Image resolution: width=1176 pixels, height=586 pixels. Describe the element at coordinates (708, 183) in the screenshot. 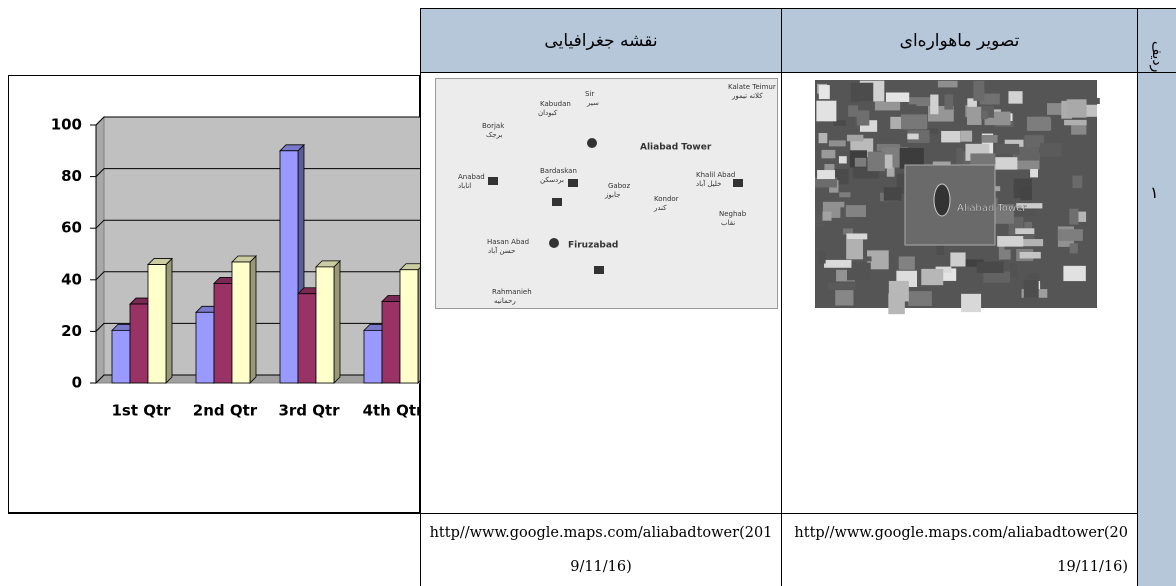

I see `map-label: خلیل آباد` at that location.